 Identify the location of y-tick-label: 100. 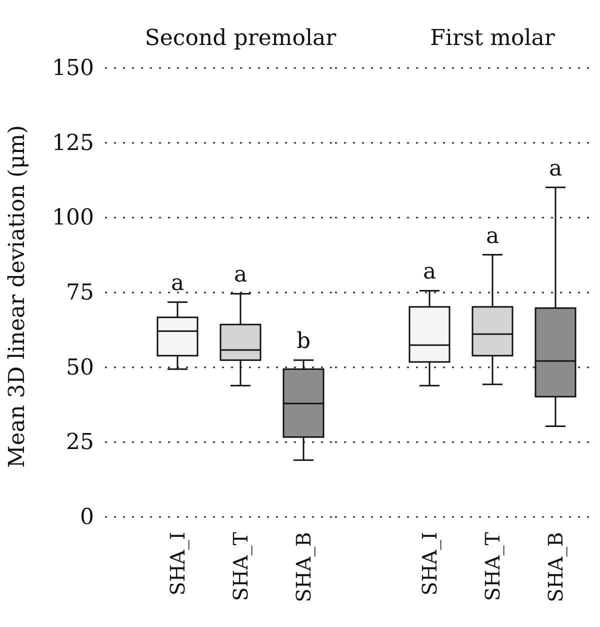
(73, 218).